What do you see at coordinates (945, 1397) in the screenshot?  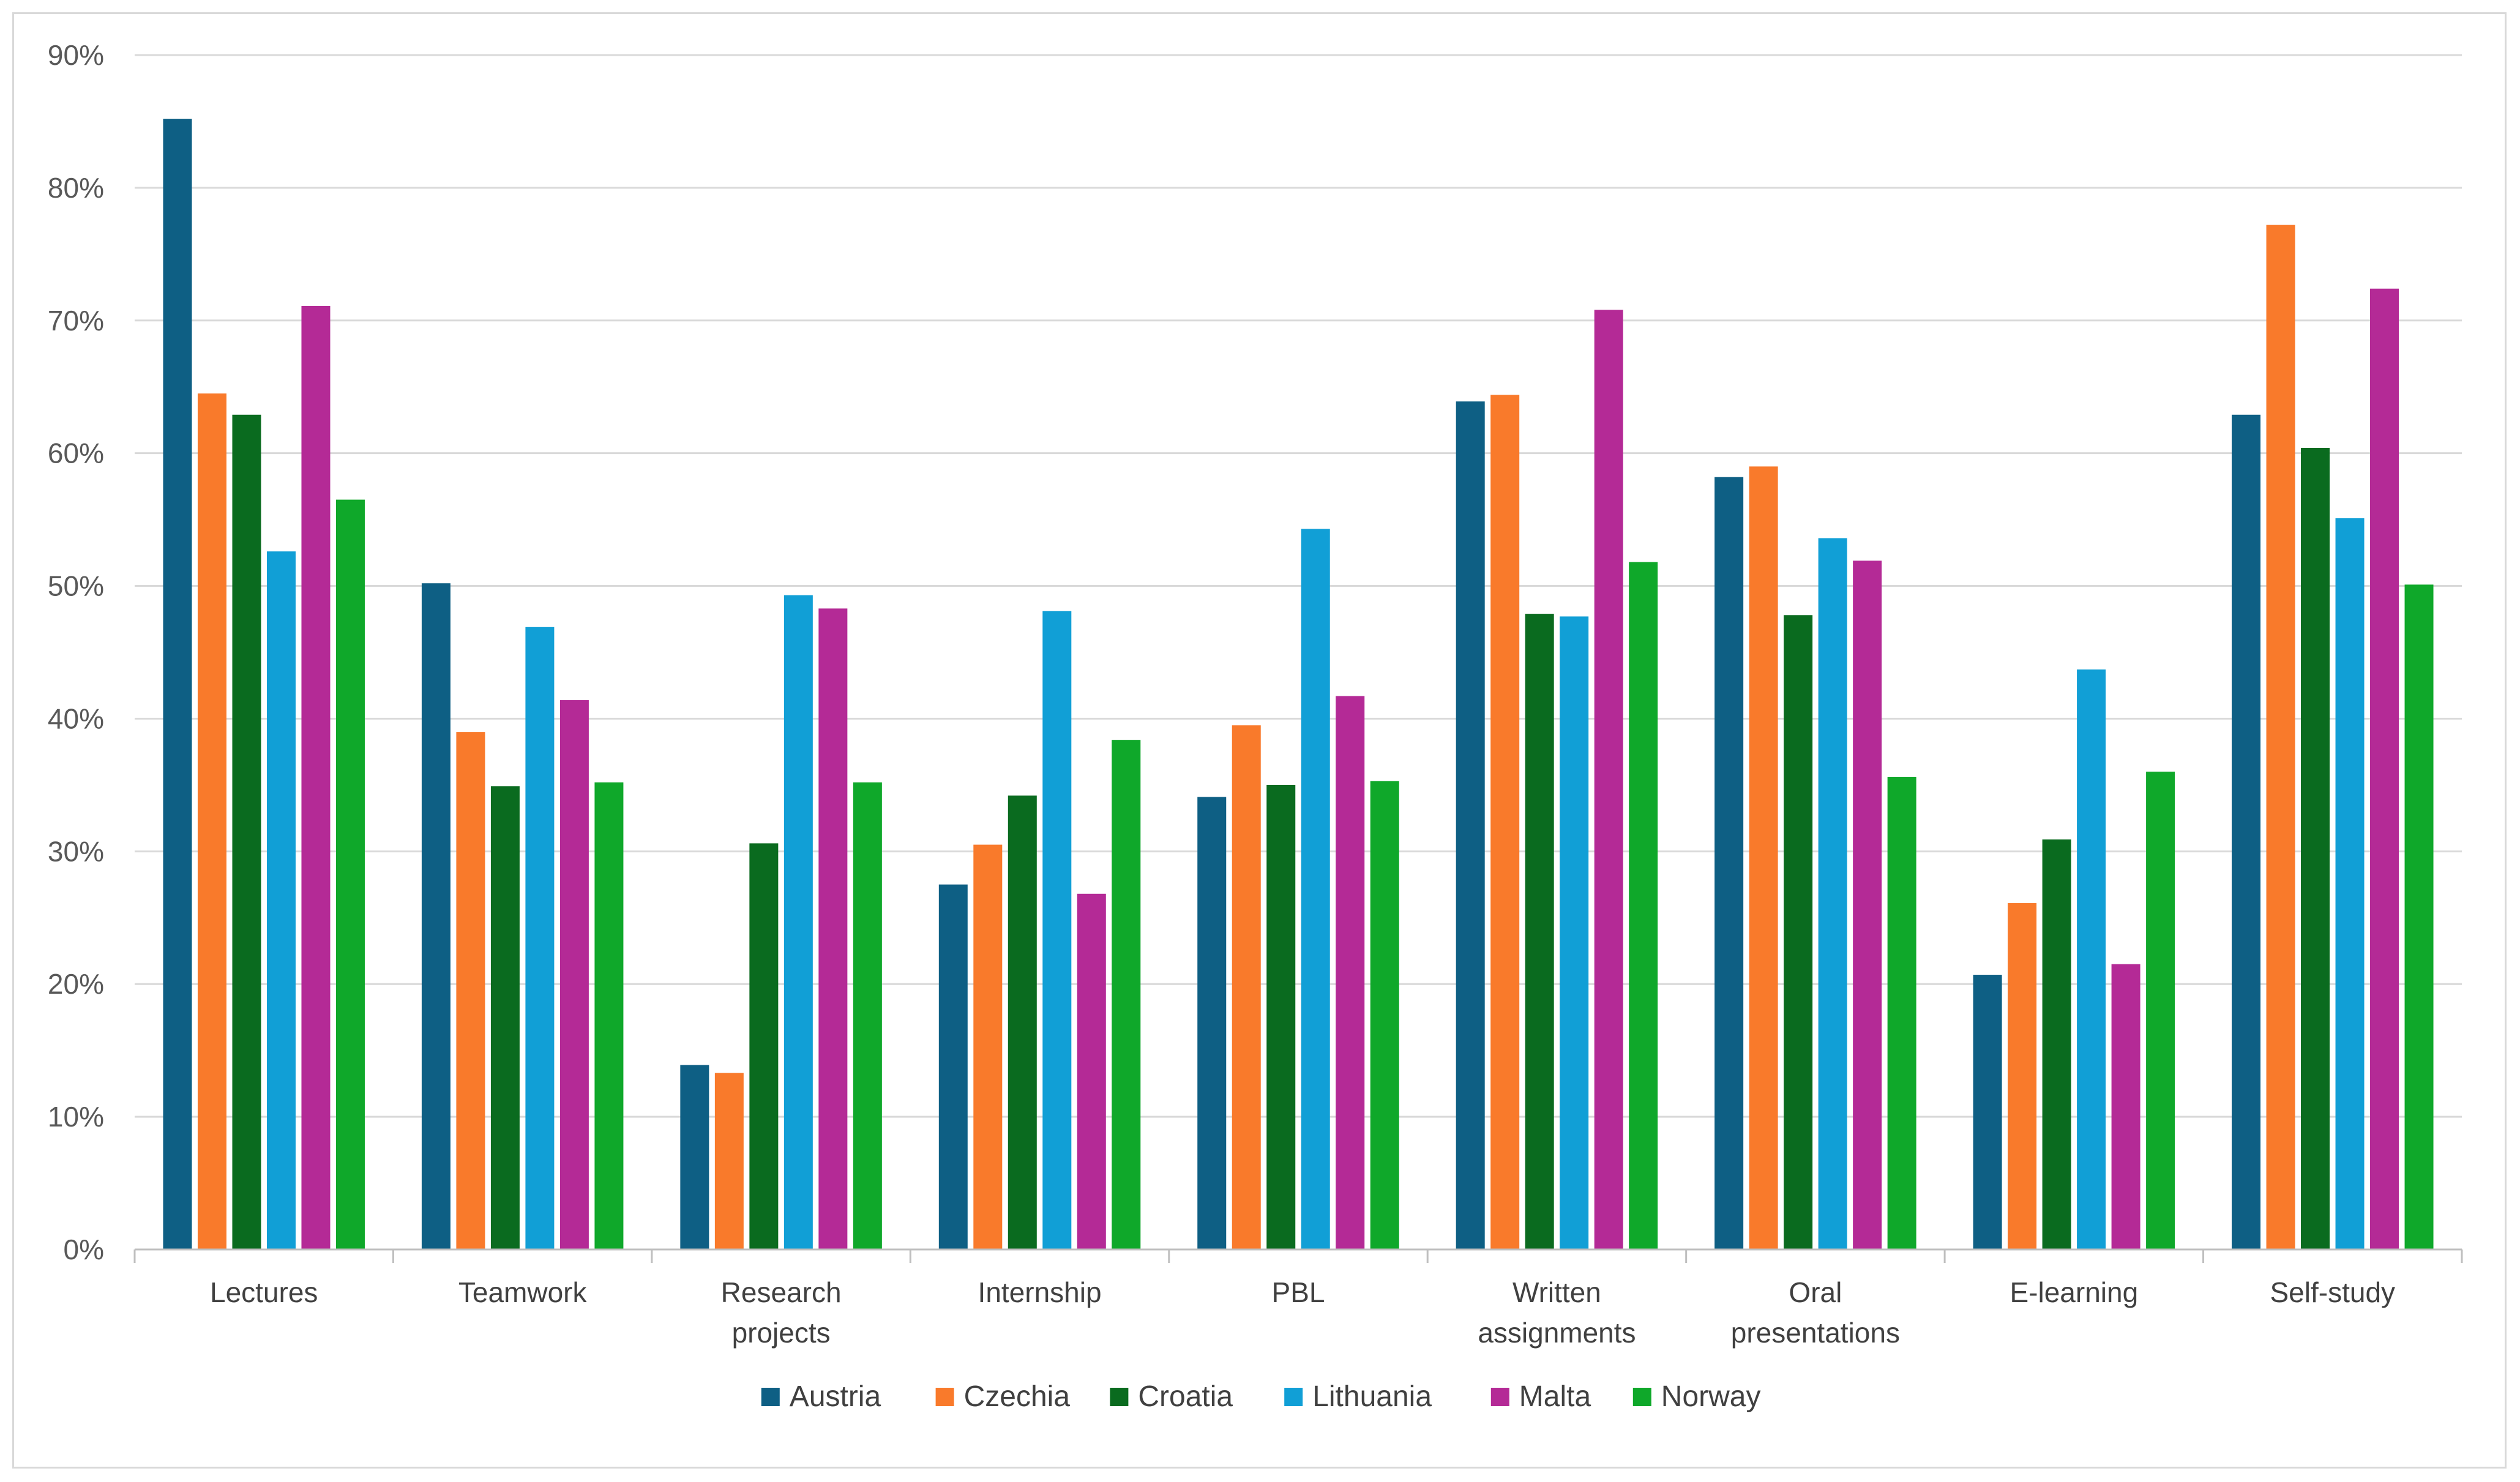 I see `legend-swatch-czechia` at bounding box center [945, 1397].